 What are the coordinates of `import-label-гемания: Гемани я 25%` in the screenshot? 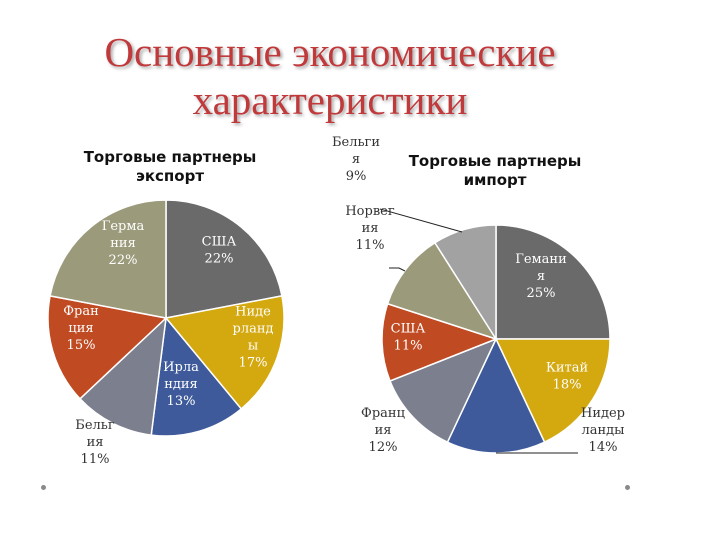 It's located at (541, 276).